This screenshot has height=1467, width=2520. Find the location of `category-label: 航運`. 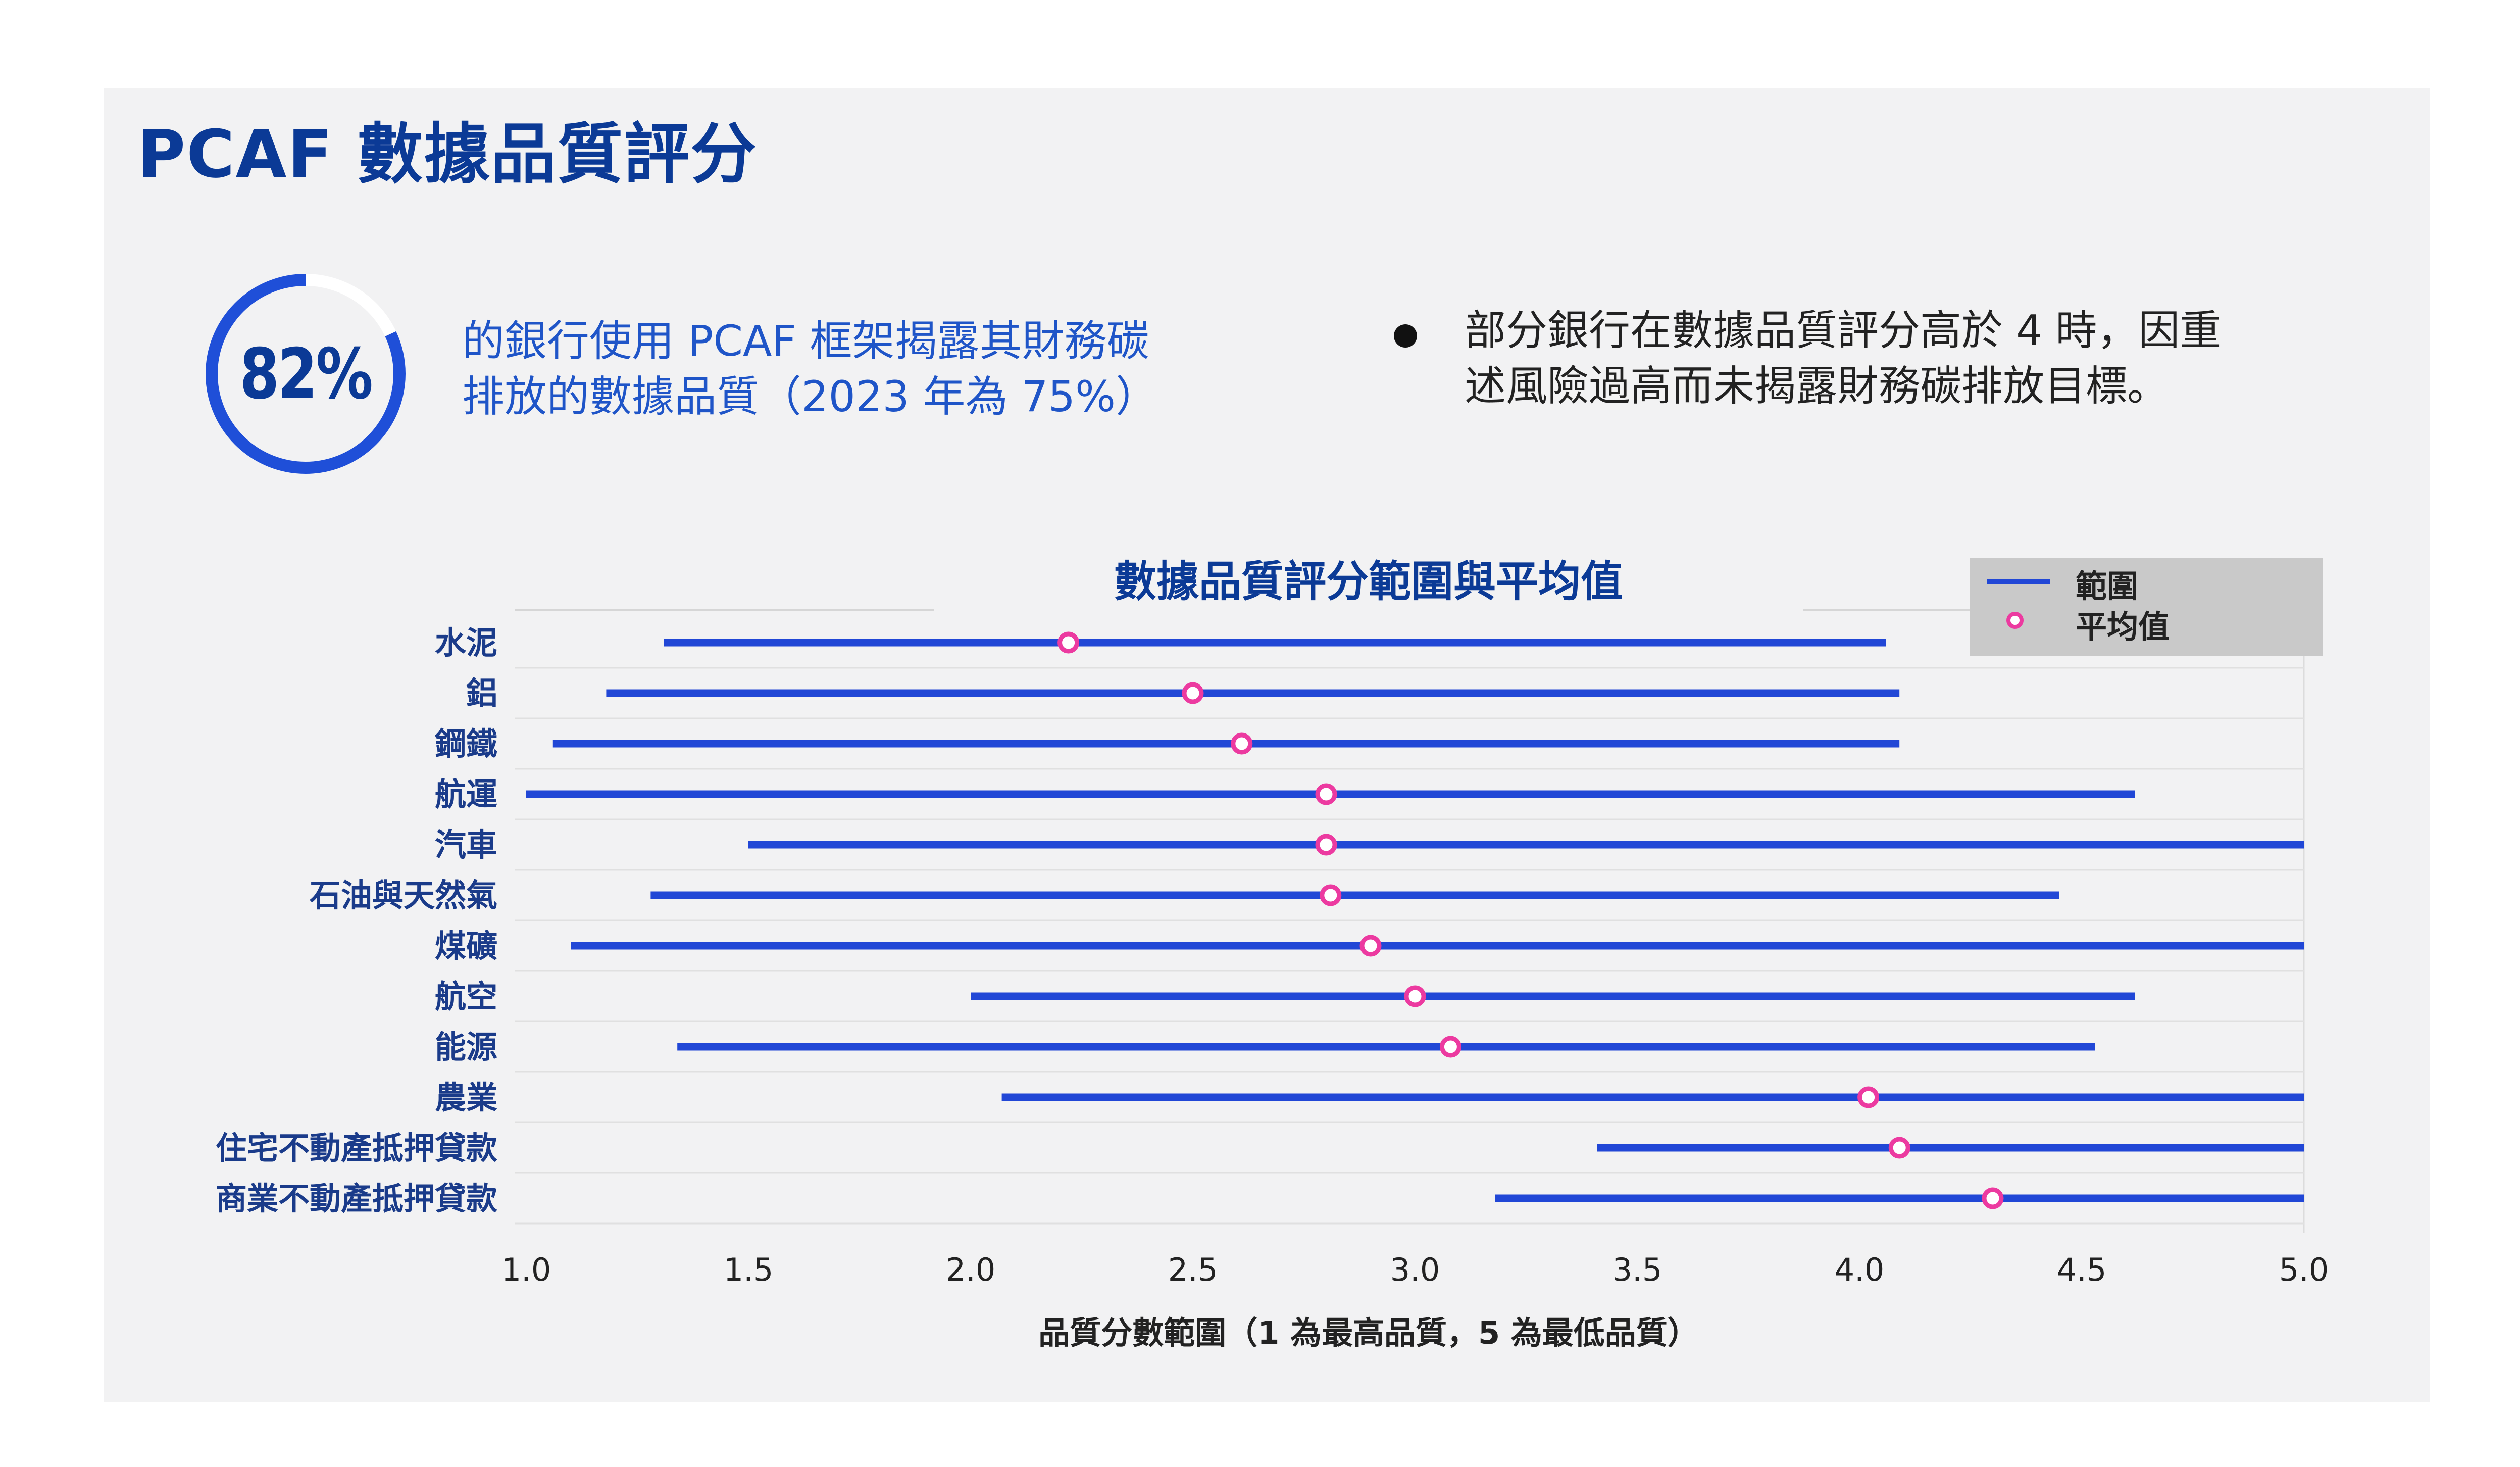

category-label: 航運 is located at coordinates (466, 794).